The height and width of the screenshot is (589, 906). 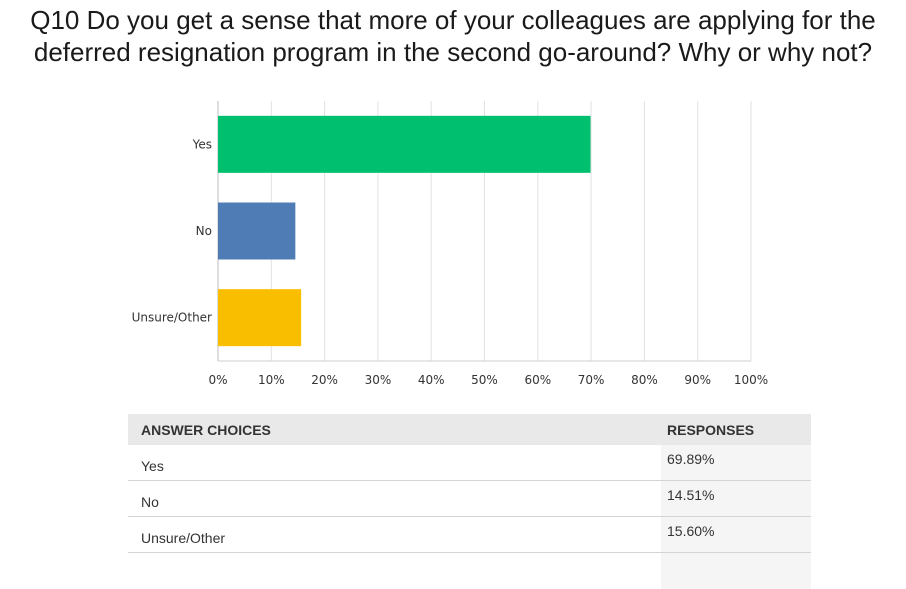 What do you see at coordinates (469, 535) in the screenshot?
I see `table-row: Unsure/Other 15.60%` at bounding box center [469, 535].